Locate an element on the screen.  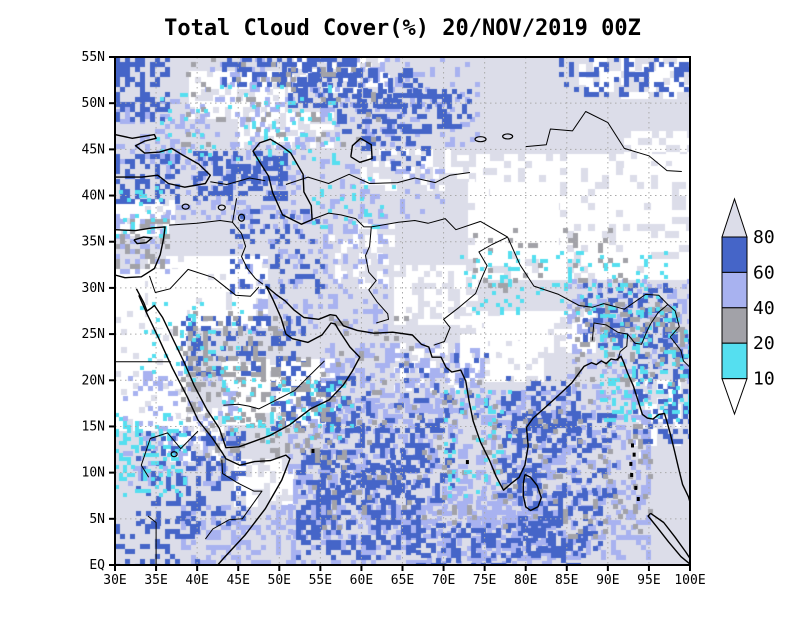
x-tick-label: 30E is located at coordinates (114, 580).